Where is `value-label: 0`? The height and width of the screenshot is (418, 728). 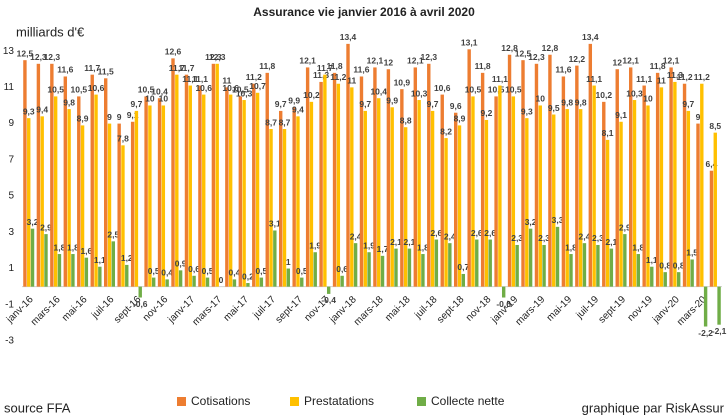 value-label: 0 is located at coordinates (221, 280).